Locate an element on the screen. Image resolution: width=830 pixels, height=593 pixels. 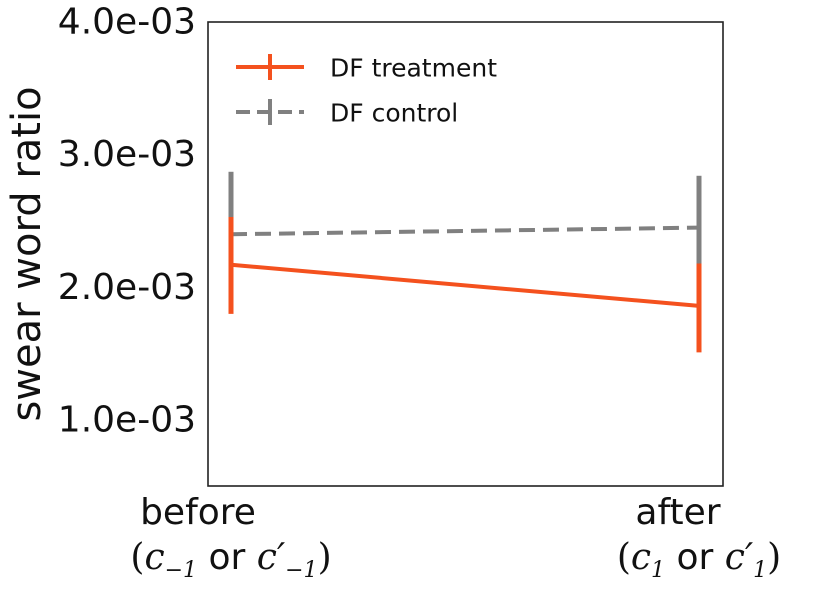
treatment-series-line is located at coordinates (465, 285).